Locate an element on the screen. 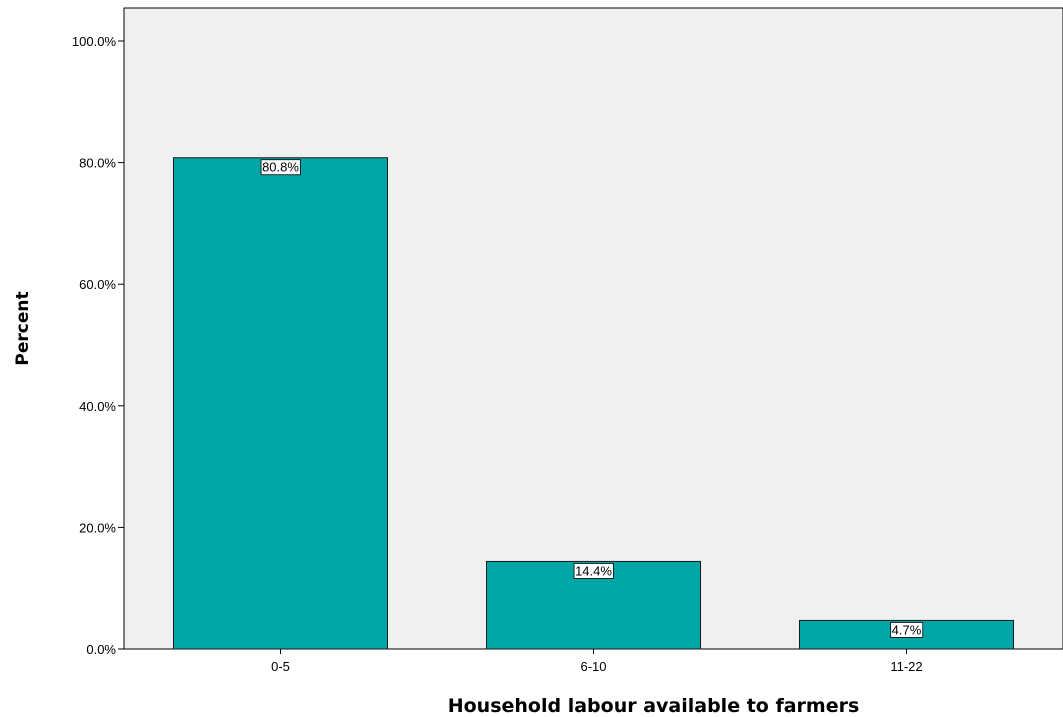 The image size is (1063, 717). data-label-0-5: 80.8% is located at coordinates (280, 167).